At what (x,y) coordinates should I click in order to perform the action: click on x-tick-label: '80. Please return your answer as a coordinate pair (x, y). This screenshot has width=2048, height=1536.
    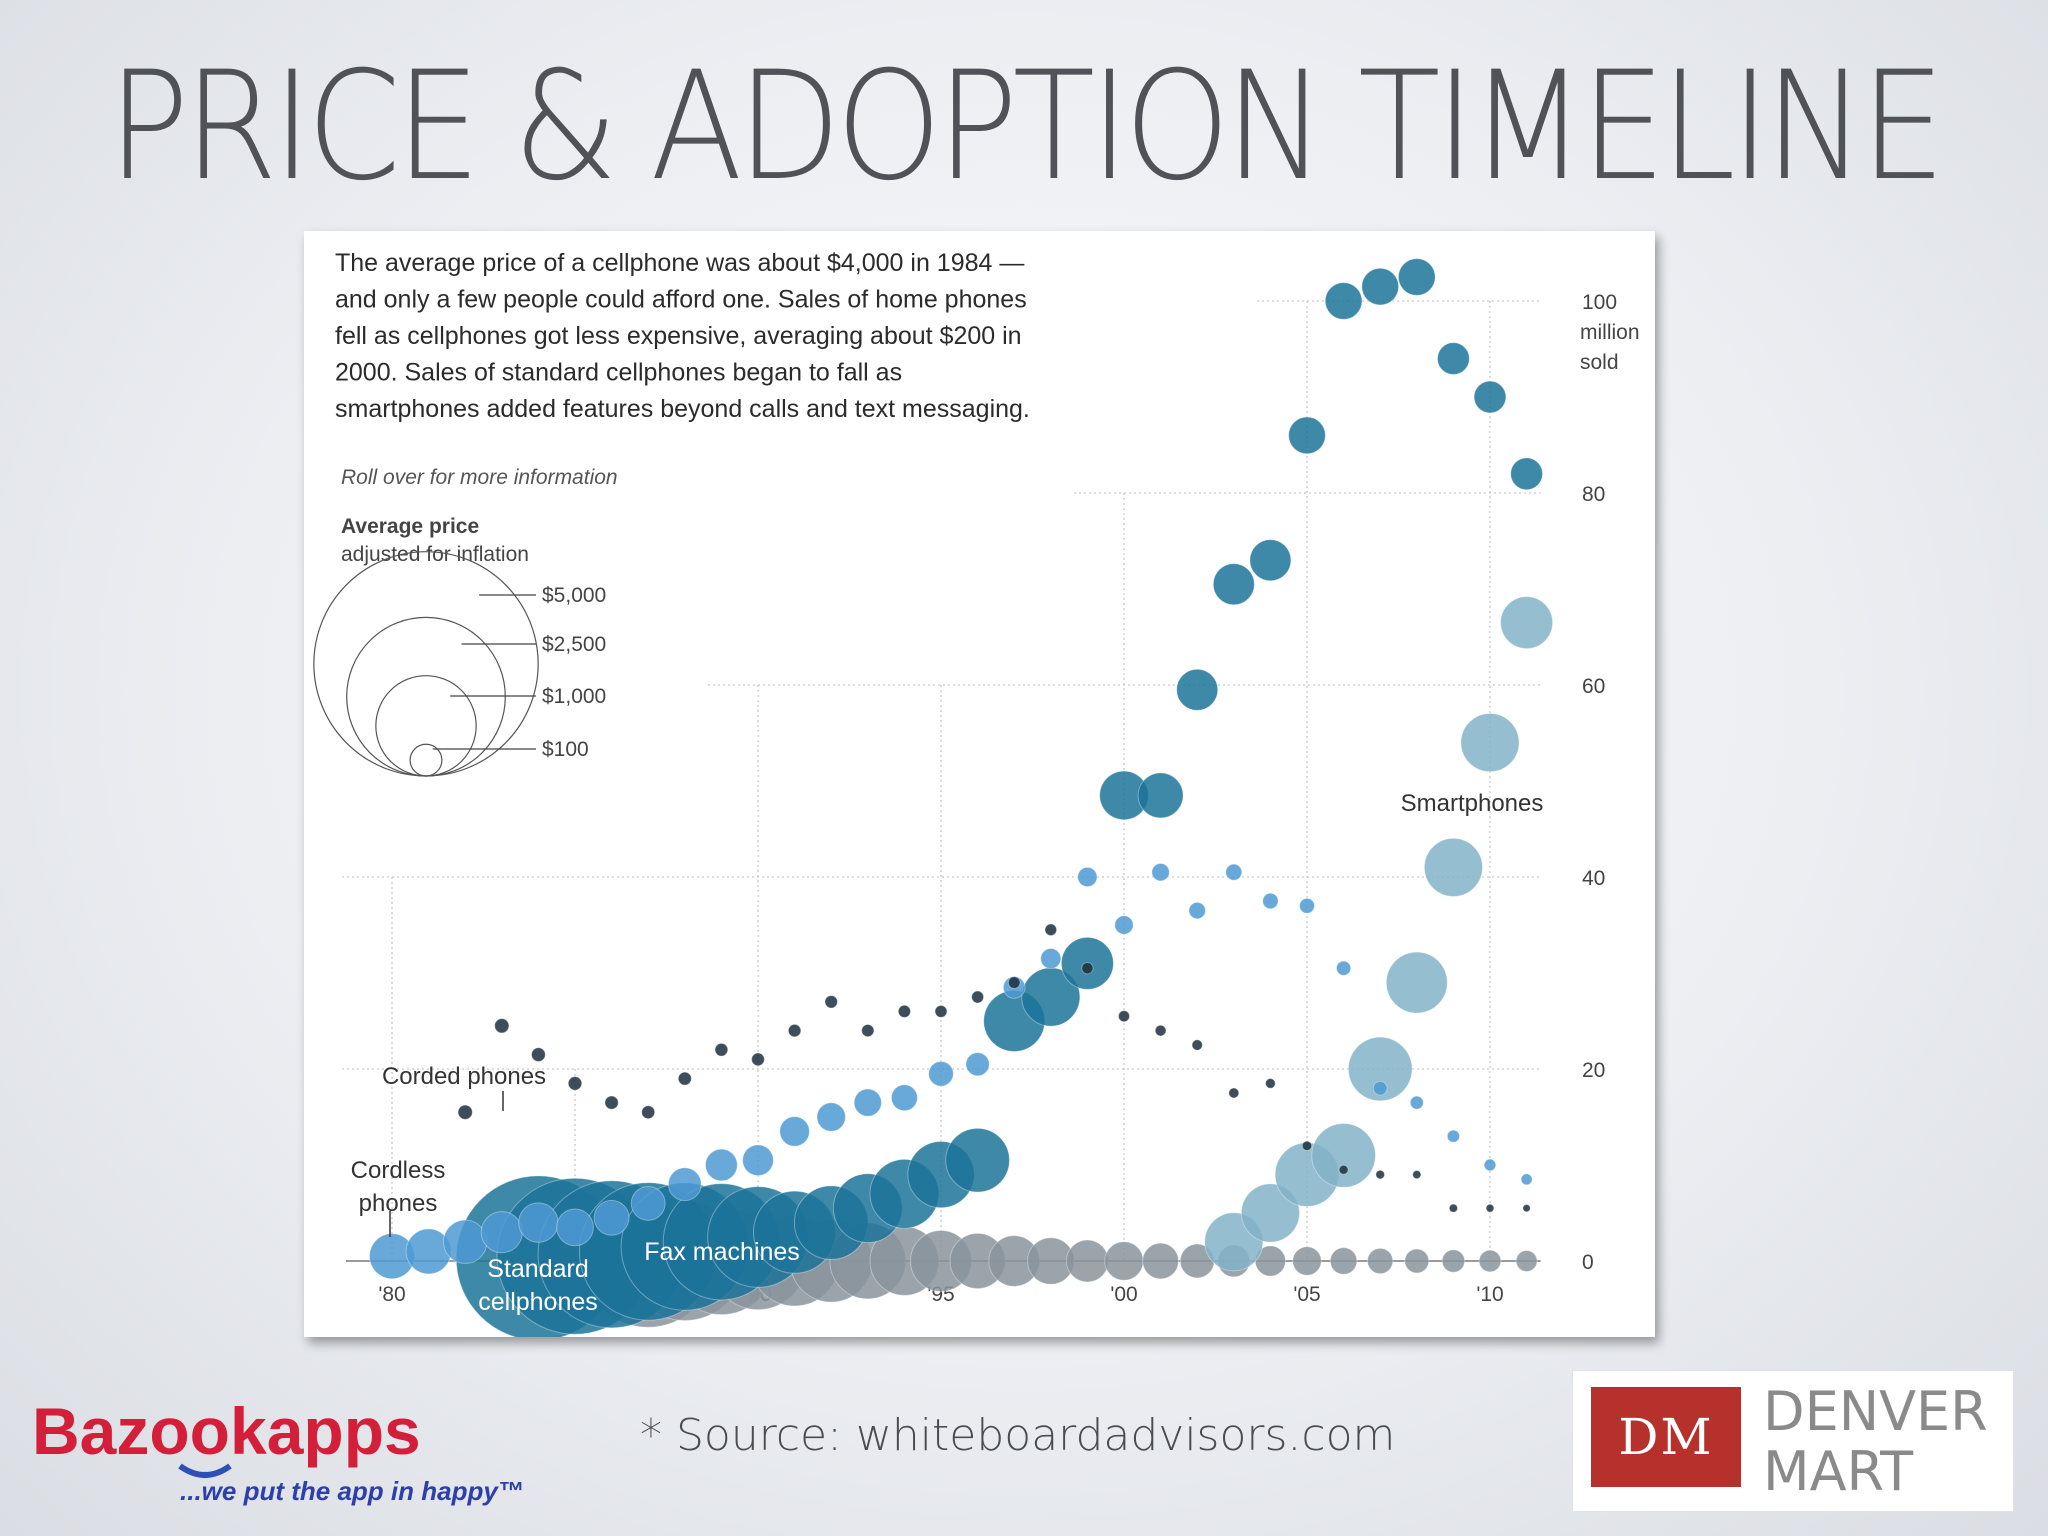
    Looking at the image, I should click on (391, 1294).